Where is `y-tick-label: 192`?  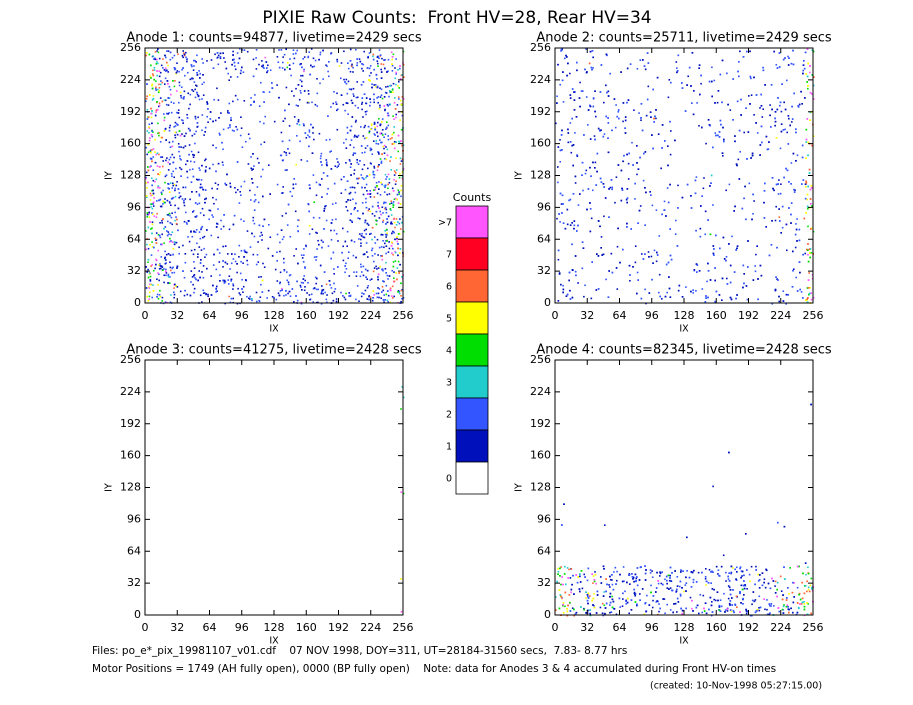
y-tick-label: 192 is located at coordinates (130, 423).